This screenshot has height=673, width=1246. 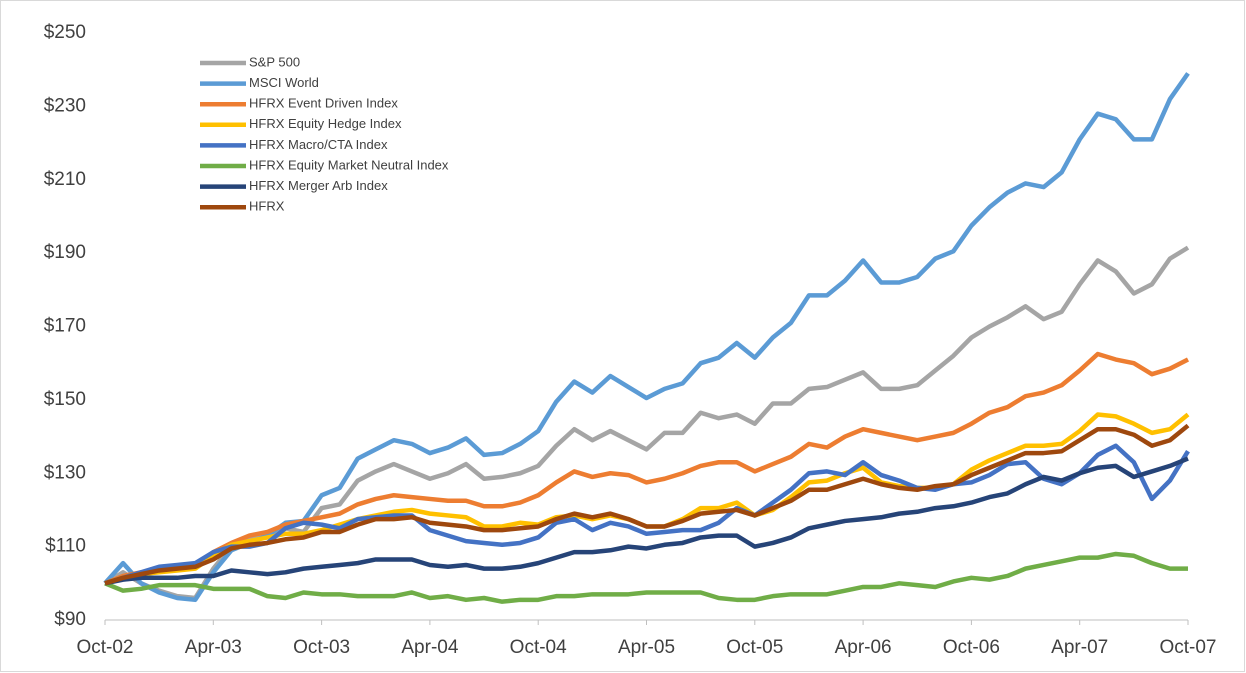 What do you see at coordinates (274, 61) in the screenshot?
I see `legend-label: S&P 500` at bounding box center [274, 61].